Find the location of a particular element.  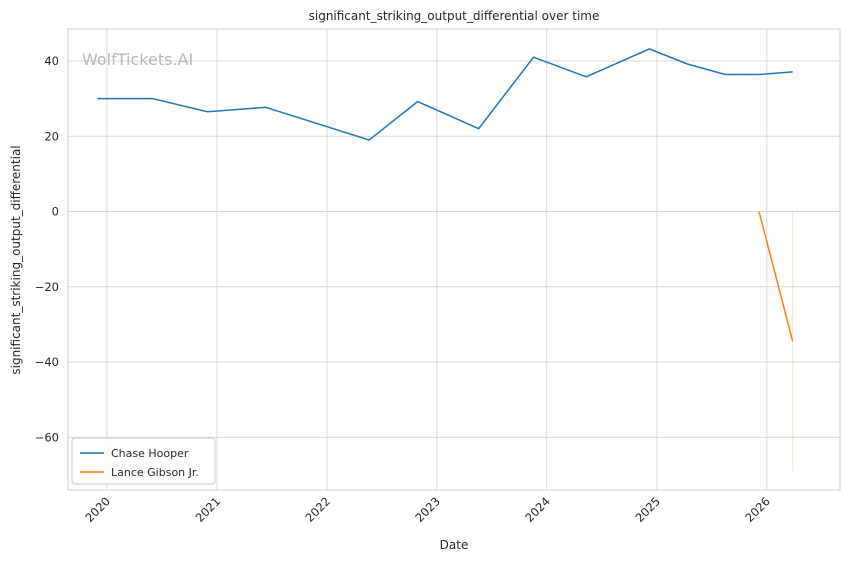

y-axis-ticks: −60 −40 −20 0 20 40 is located at coordinates (47, 249).